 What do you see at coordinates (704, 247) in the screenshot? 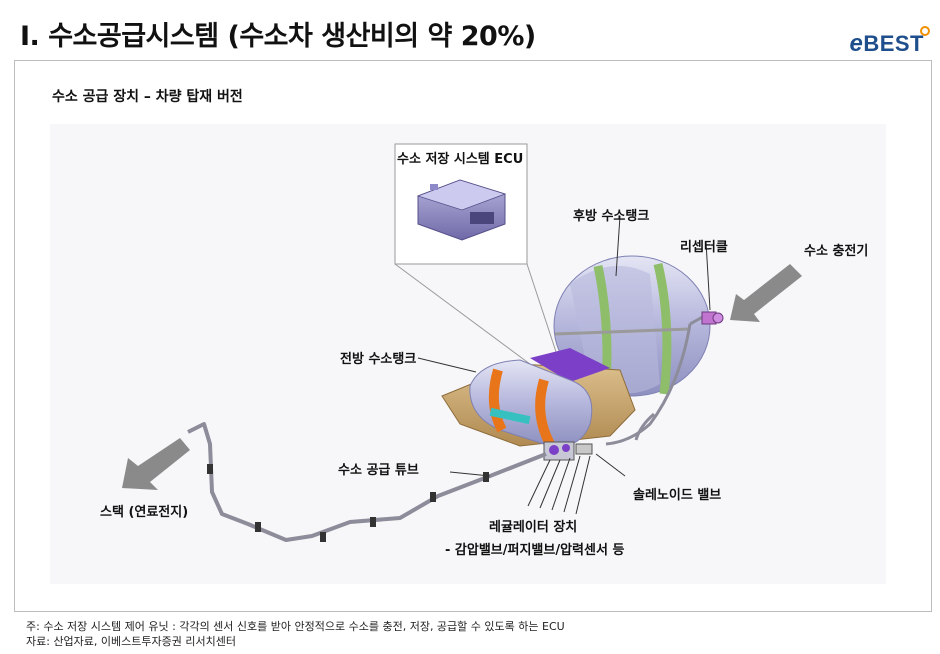
I see `receptacle-label: 리셉터클` at bounding box center [704, 247].